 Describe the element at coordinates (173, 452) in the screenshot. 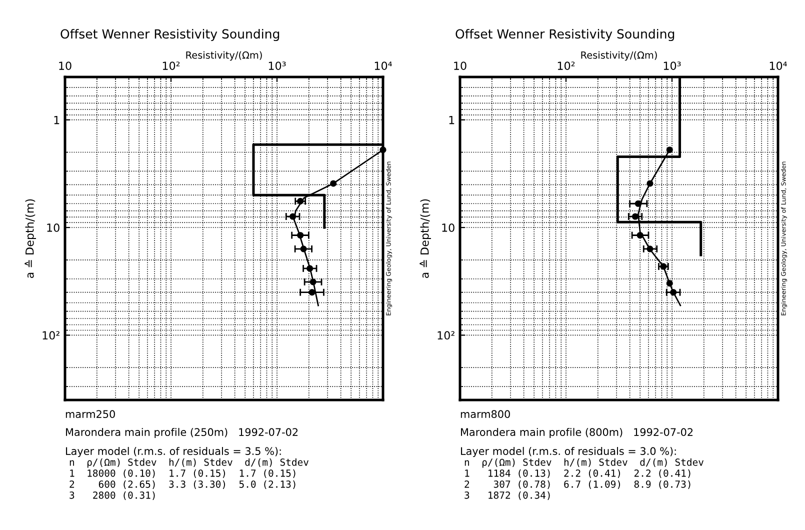

I see `text: Layer model (r.m.s. of residuals = 3.5 %):` at that location.